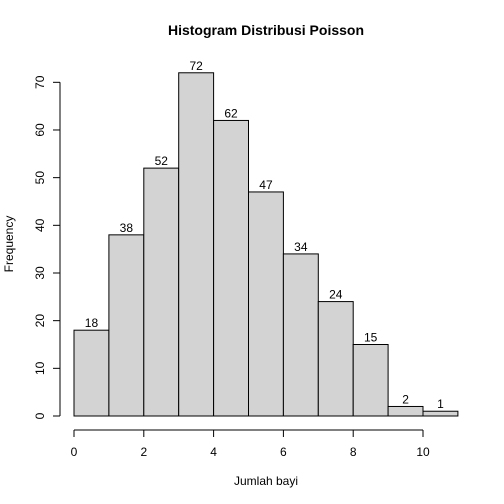 This screenshot has width=504, height=504. Describe the element at coordinates (250, 444) in the screenshot. I see `x-axis: 0 2 4 6 8 10` at that location.